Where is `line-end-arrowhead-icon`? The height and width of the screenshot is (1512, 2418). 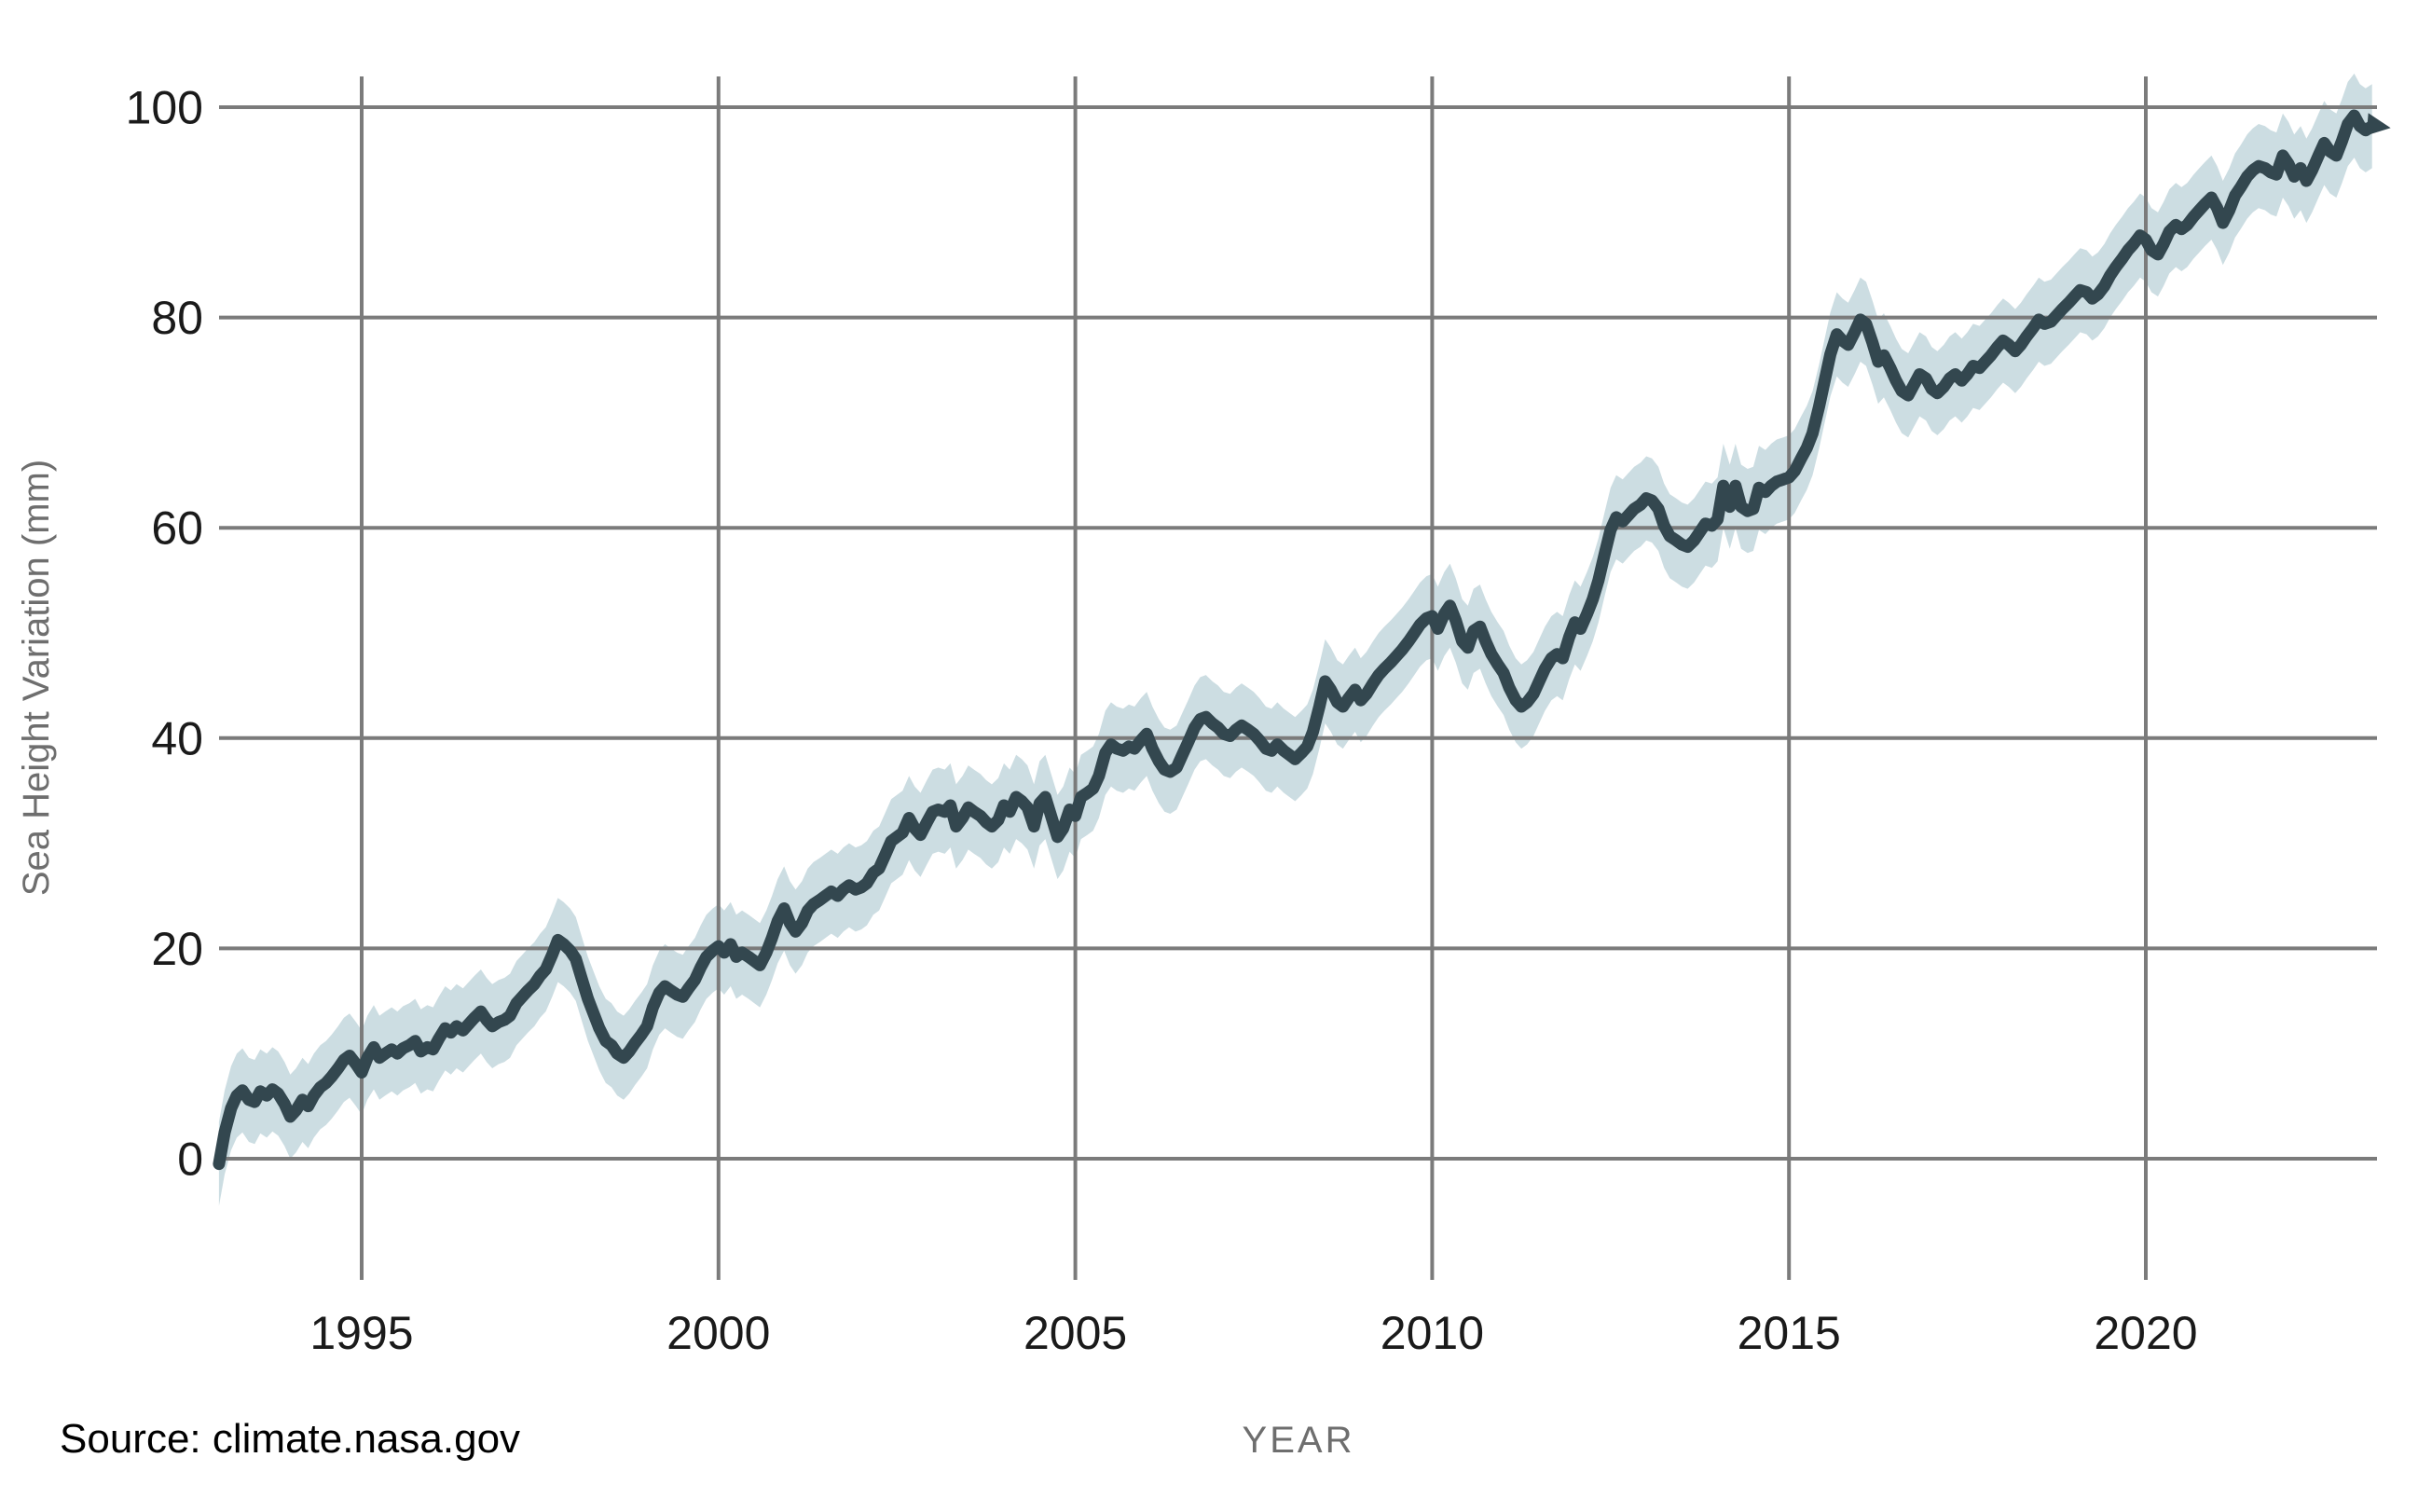
line-end-arrowhead-icon is located at coordinates (2378, 125).